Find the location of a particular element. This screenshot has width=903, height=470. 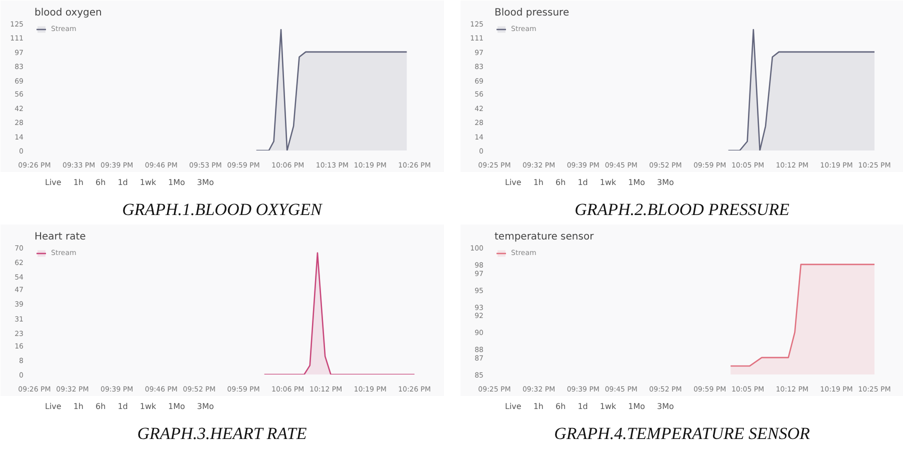

text: GRAPH.4.TEMPERATURE SENSOR is located at coordinates (682, 434).